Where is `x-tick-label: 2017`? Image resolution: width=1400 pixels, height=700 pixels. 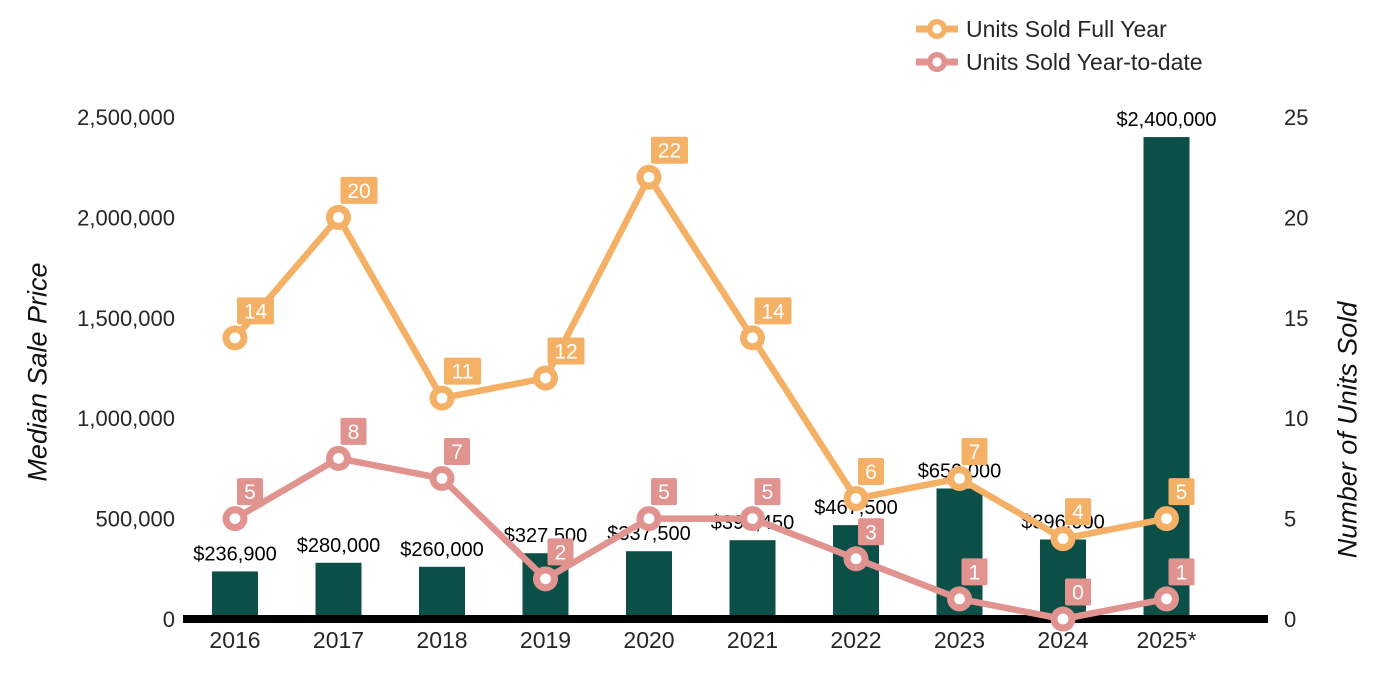 x-tick-label: 2017 is located at coordinates (338, 640).